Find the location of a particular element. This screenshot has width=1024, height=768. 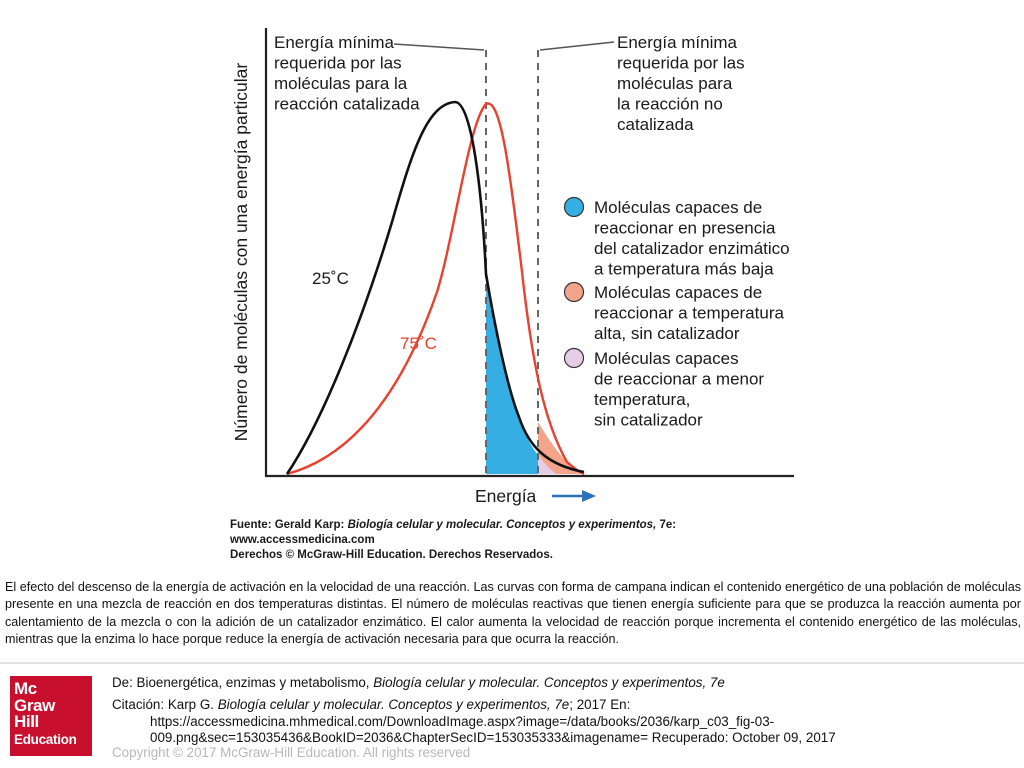

logo-line: Mc is located at coordinates (25, 688).